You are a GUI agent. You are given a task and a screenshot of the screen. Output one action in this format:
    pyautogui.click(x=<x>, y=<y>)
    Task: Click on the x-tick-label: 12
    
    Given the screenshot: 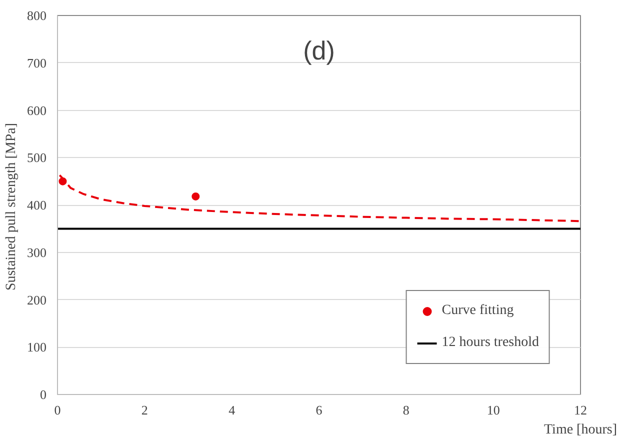 What is the action you would take?
    pyautogui.click(x=580, y=410)
    